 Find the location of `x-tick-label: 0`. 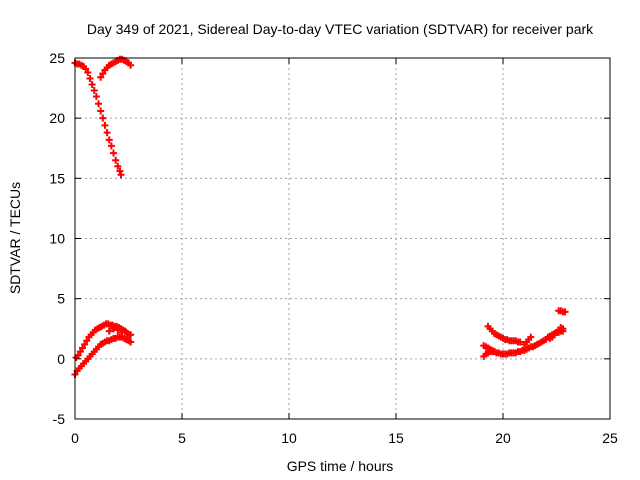

x-tick-label: 0 is located at coordinates (75, 438).